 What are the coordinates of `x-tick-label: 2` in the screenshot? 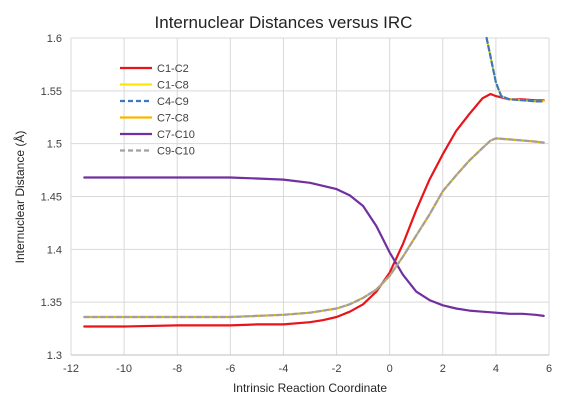 It's located at (443, 369).